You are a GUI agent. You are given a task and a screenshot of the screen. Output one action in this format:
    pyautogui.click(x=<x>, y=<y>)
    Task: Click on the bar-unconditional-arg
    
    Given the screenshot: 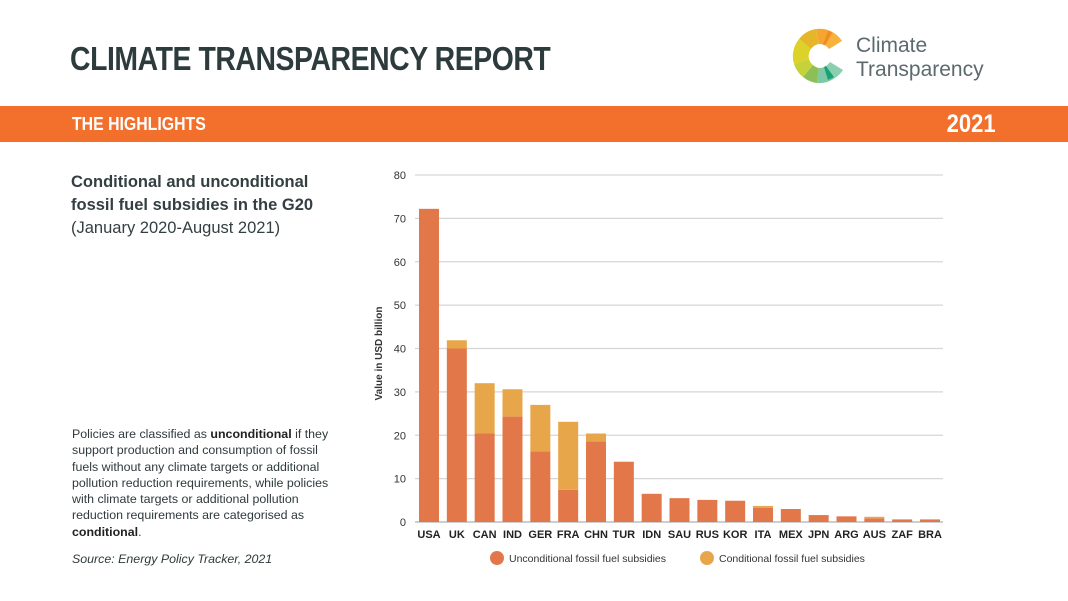 What is the action you would take?
    pyautogui.click(x=846, y=519)
    